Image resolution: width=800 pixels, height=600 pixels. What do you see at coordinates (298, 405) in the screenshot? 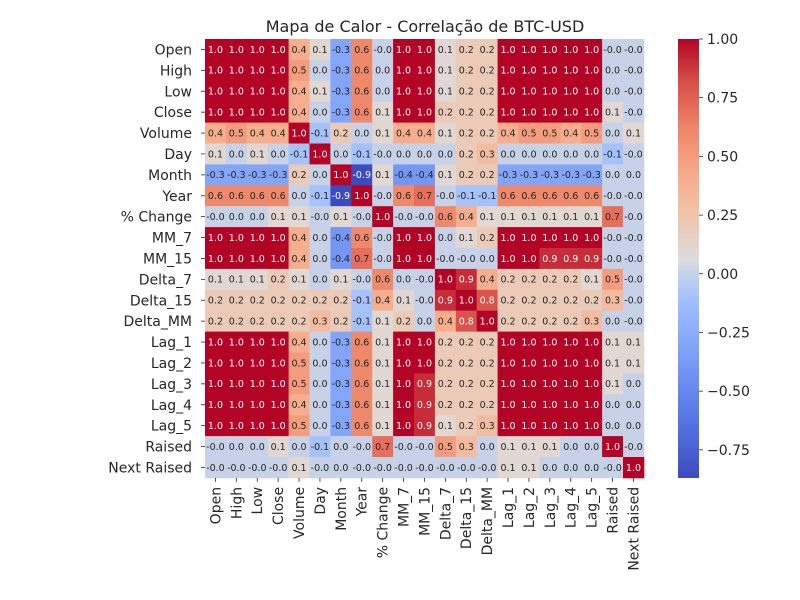
I see `cell-value-label: 0.4` at bounding box center [298, 405].